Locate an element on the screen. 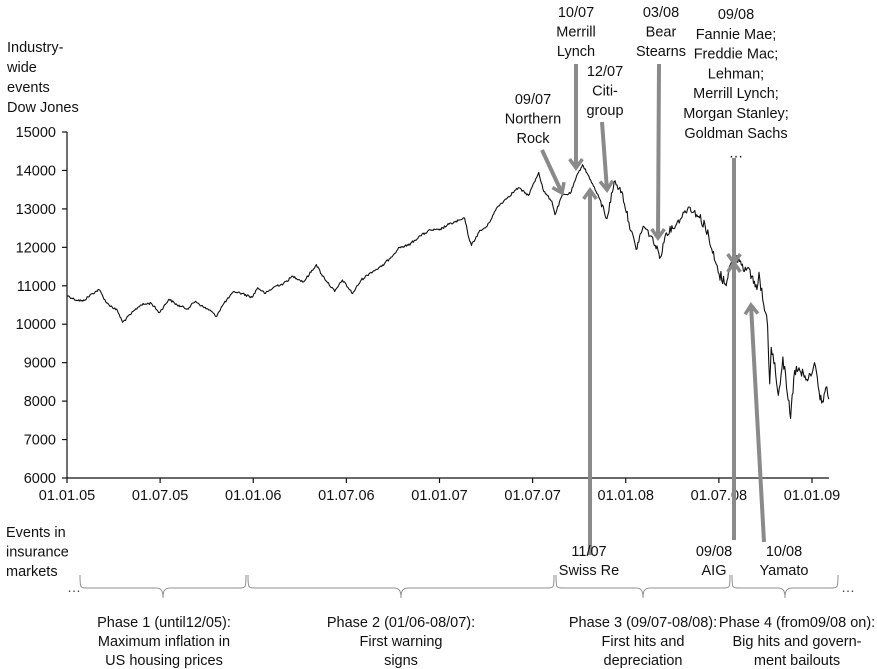  insurance-events-label: Events in insurance markets is located at coordinates (37, 552).